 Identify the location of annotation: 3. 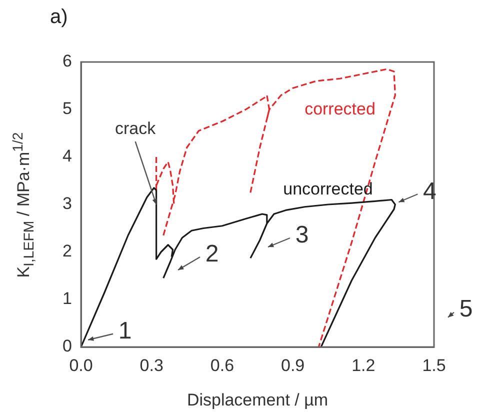
(302, 235).